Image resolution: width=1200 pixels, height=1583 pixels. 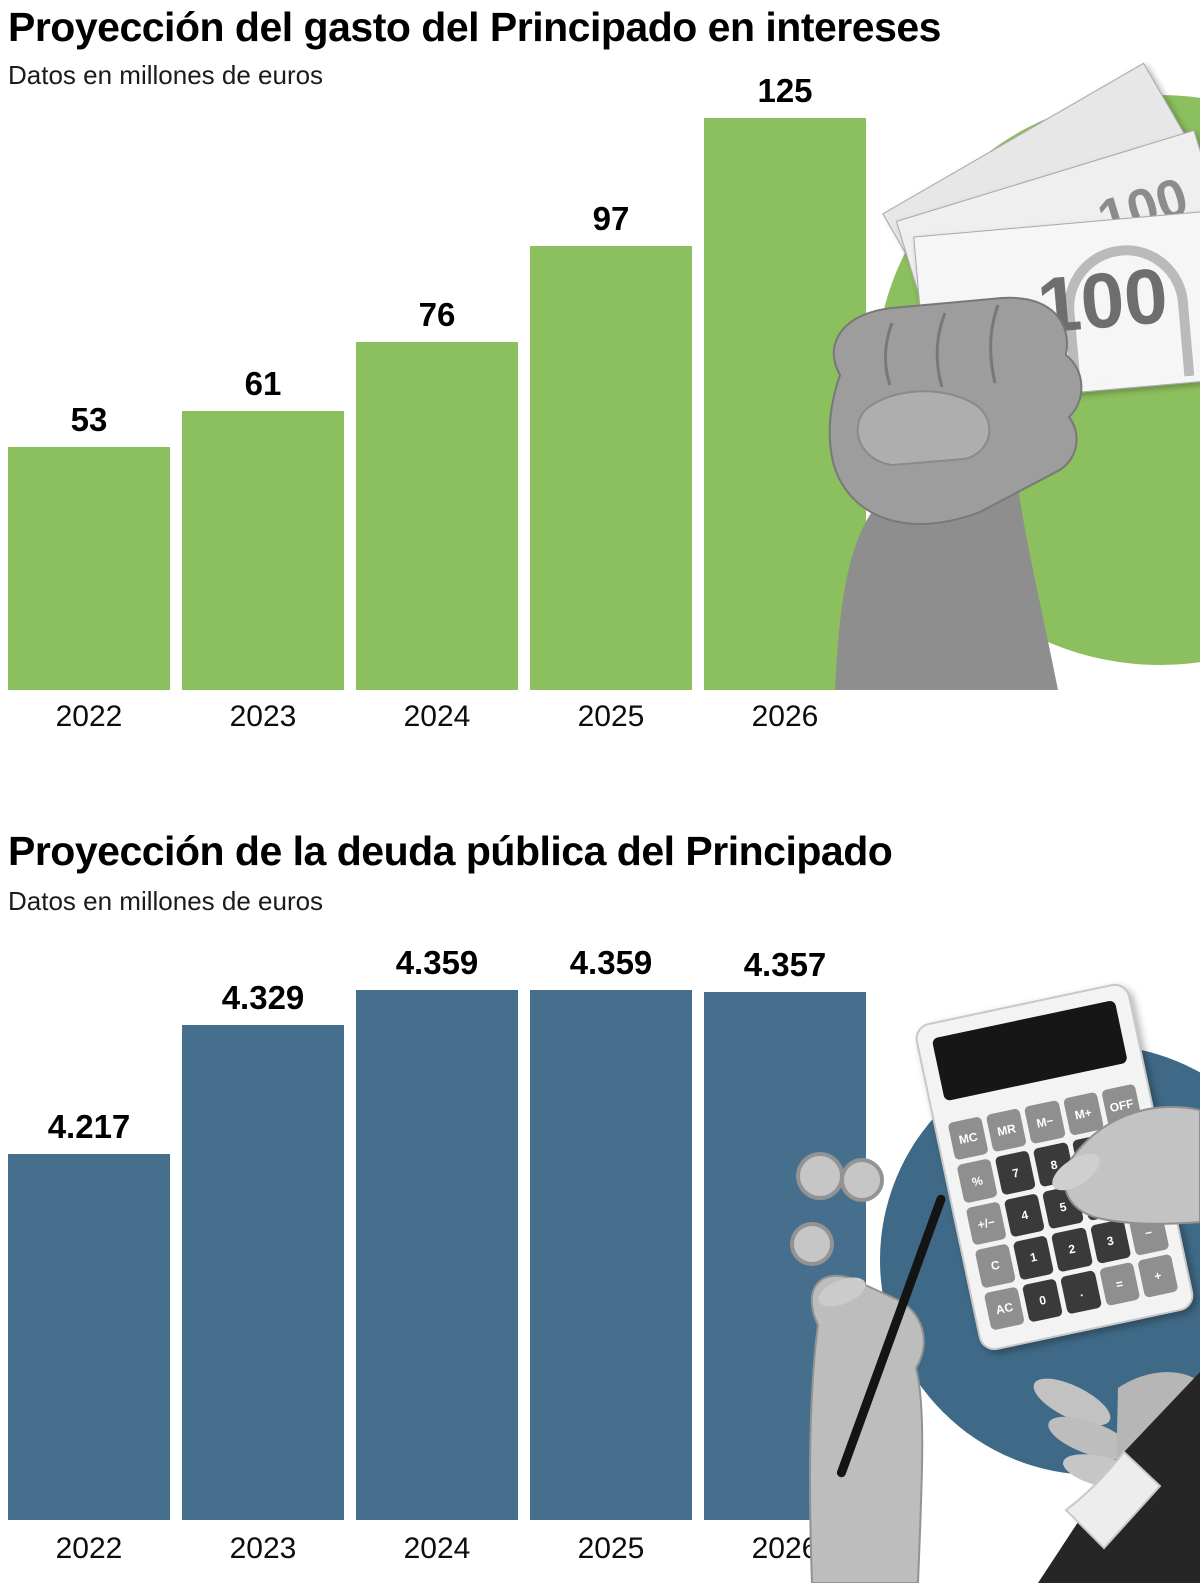 I want to click on bar-value-label: 4.357, so click(x=785, y=965).